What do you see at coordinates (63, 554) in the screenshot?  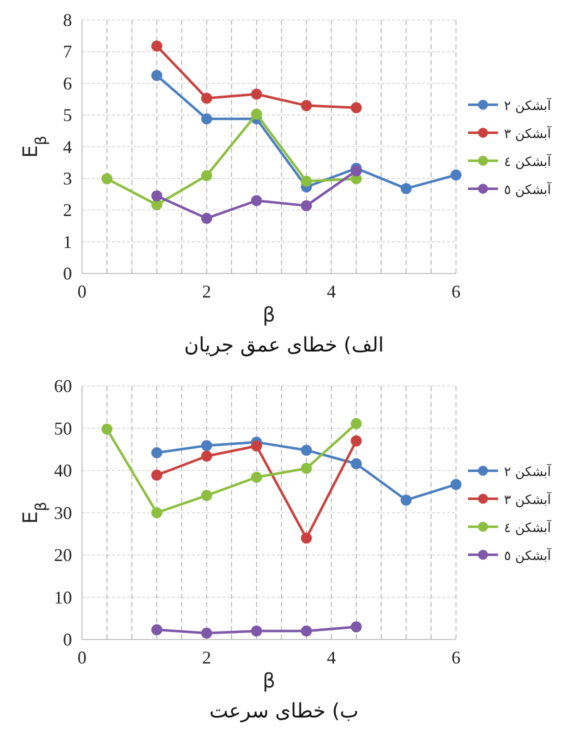 I see `y-tick-label: 20` at bounding box center [63, 554].